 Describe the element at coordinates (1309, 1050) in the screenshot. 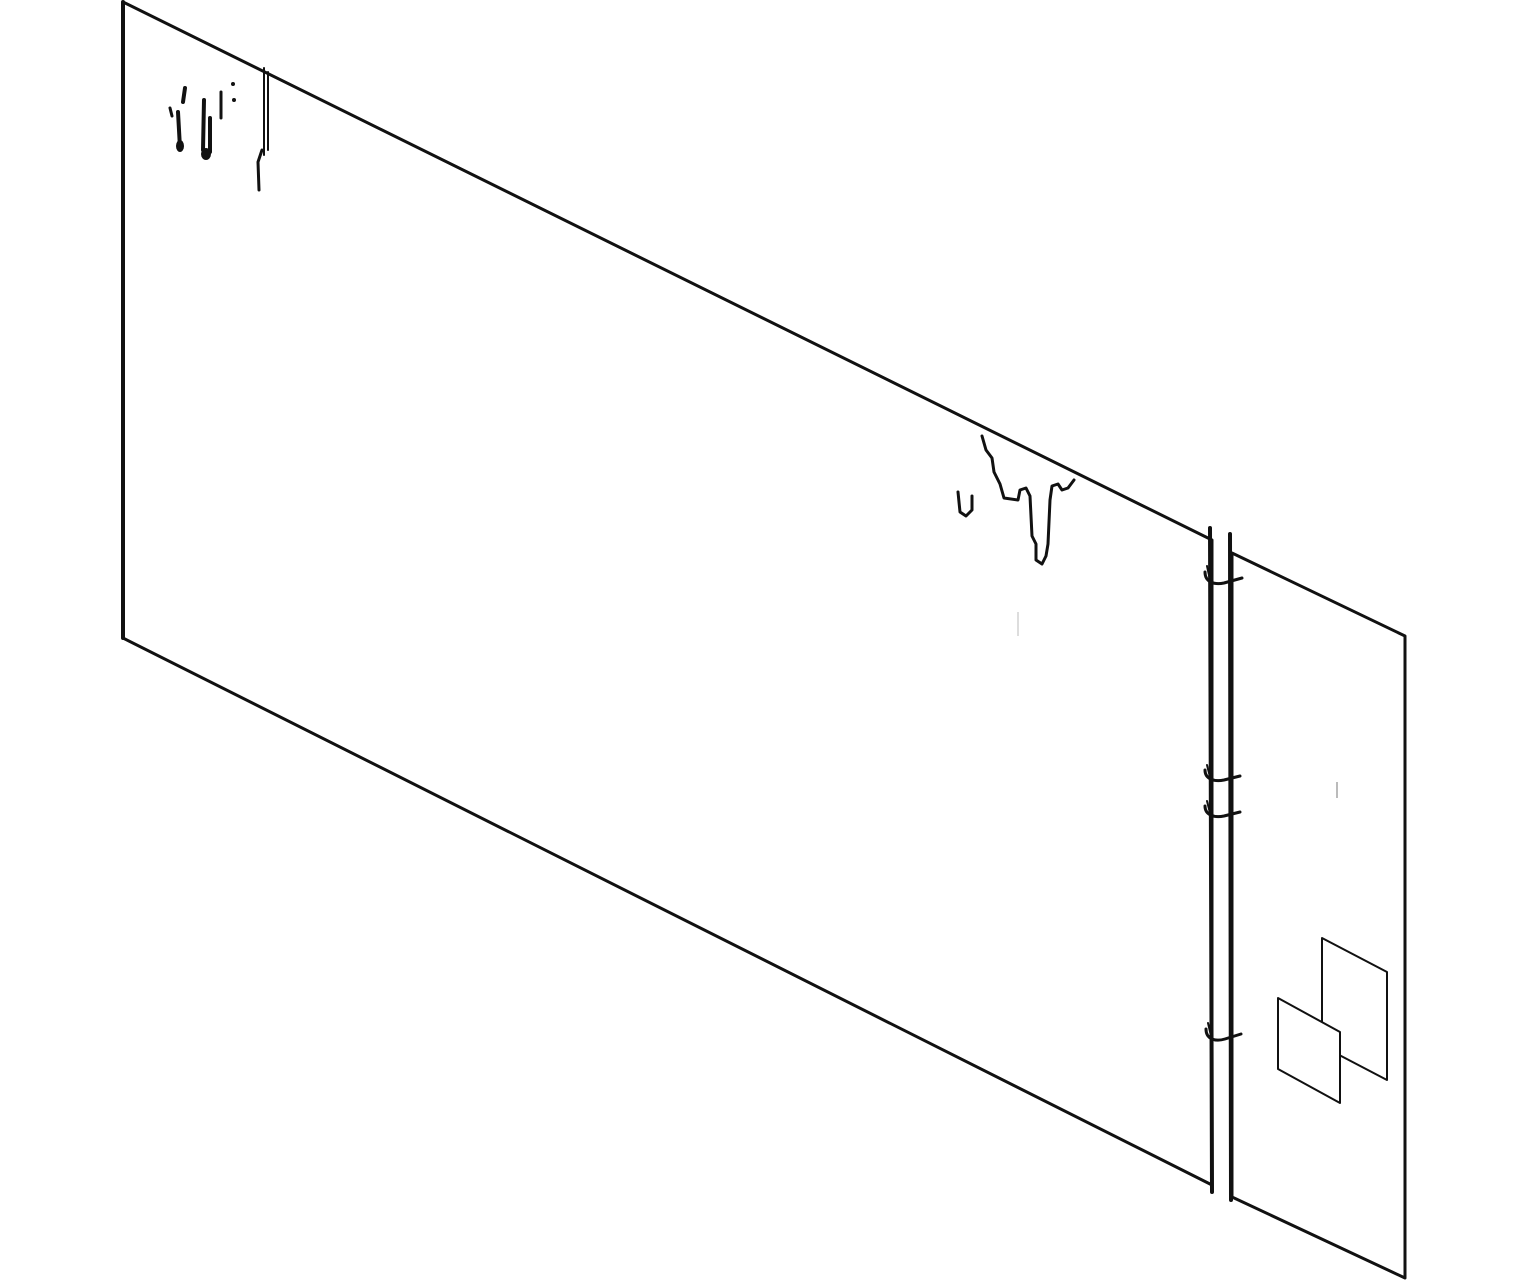

I see `wall-plaque-front` at that location.